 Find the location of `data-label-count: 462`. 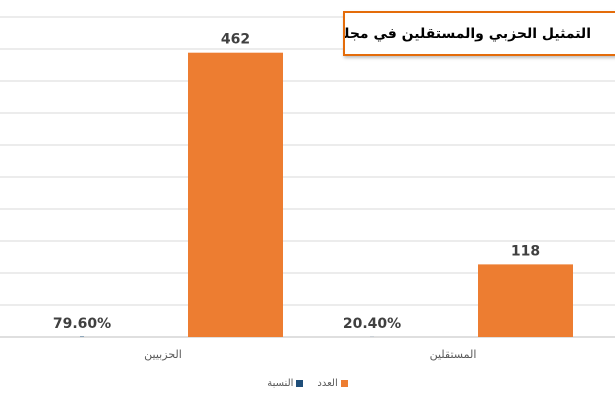

data-label-count: 462 is located at coordinates (235, 40).